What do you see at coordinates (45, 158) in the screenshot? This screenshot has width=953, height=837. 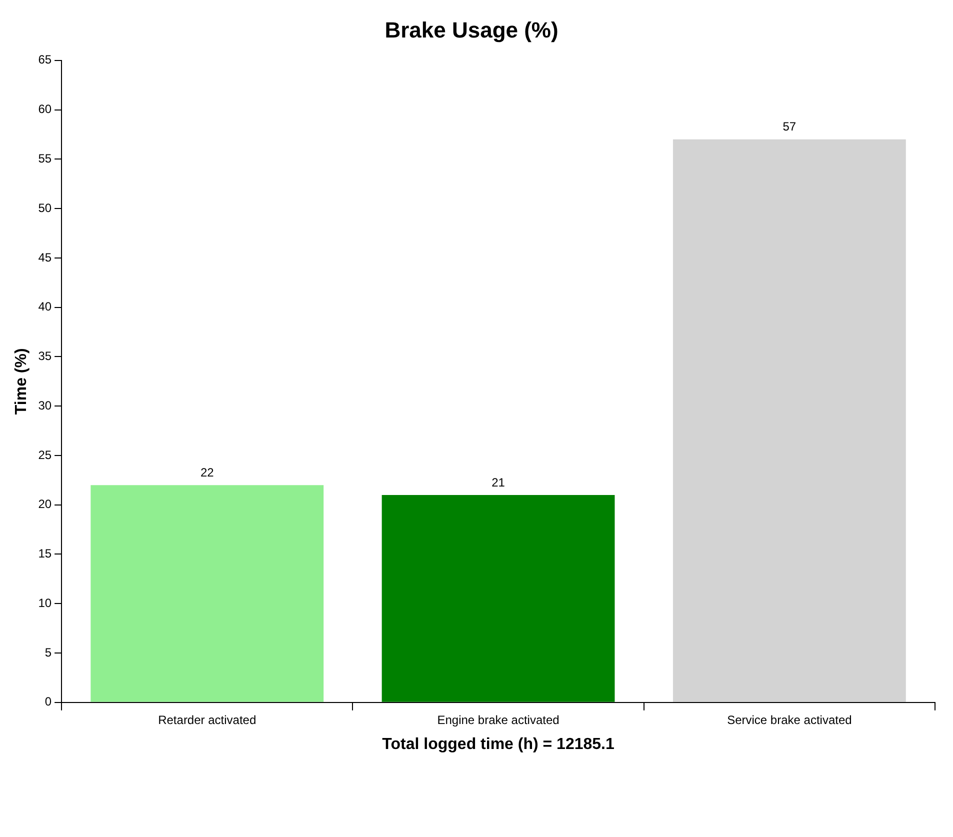 I see `y-tick-label: 55` at bounding box center [45, 158].